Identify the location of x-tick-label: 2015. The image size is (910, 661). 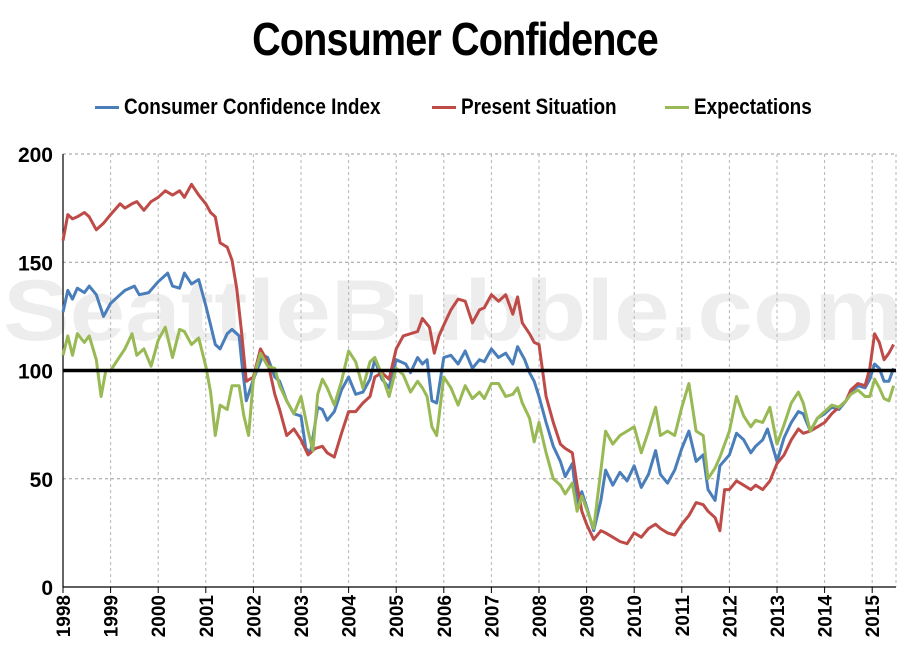
(873, 616).